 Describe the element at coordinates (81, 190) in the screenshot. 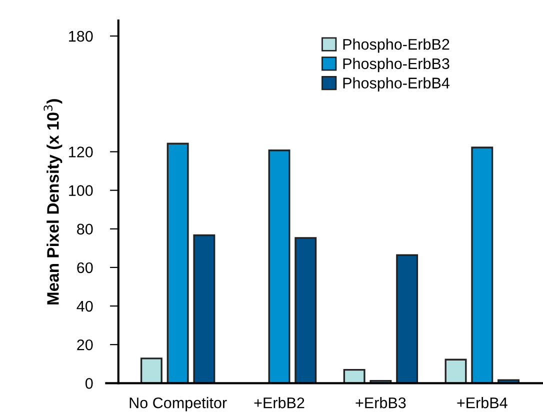

I see `y-tick-label: 100` at that location.